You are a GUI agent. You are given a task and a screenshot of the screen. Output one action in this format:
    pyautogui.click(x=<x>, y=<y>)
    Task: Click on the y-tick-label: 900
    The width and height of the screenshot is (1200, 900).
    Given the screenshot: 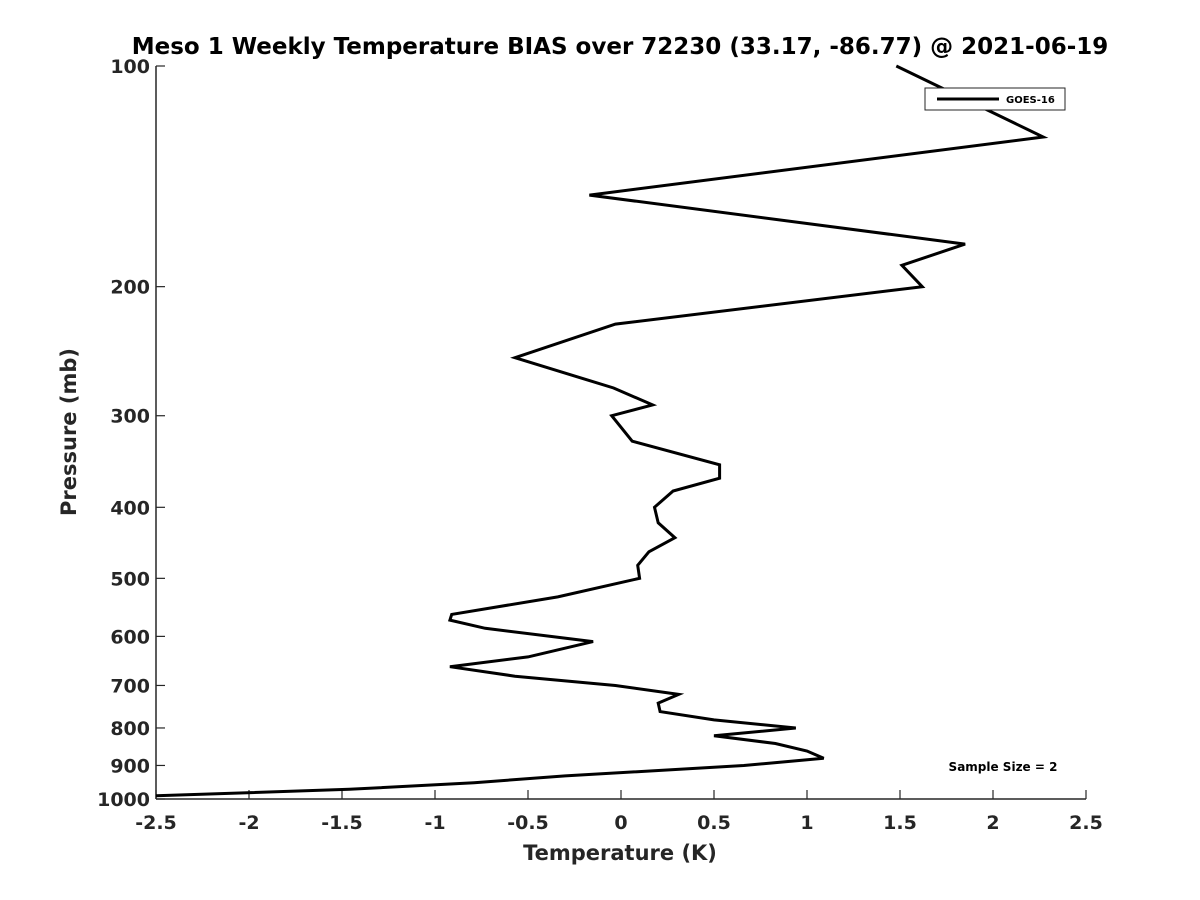 What is the action you would take?
    pyautogui.click(x=130, y=766)
    